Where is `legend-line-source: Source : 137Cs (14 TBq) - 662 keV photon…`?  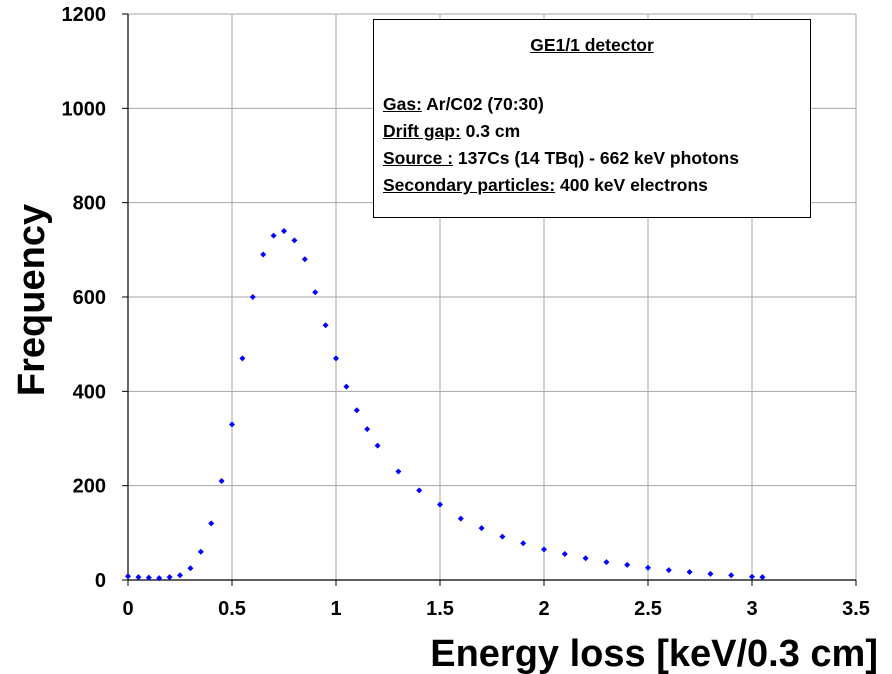 legend-line-source: Source : 137Cs (14 TBq) - 662 keV photon… is located at coordinates (561, 158).